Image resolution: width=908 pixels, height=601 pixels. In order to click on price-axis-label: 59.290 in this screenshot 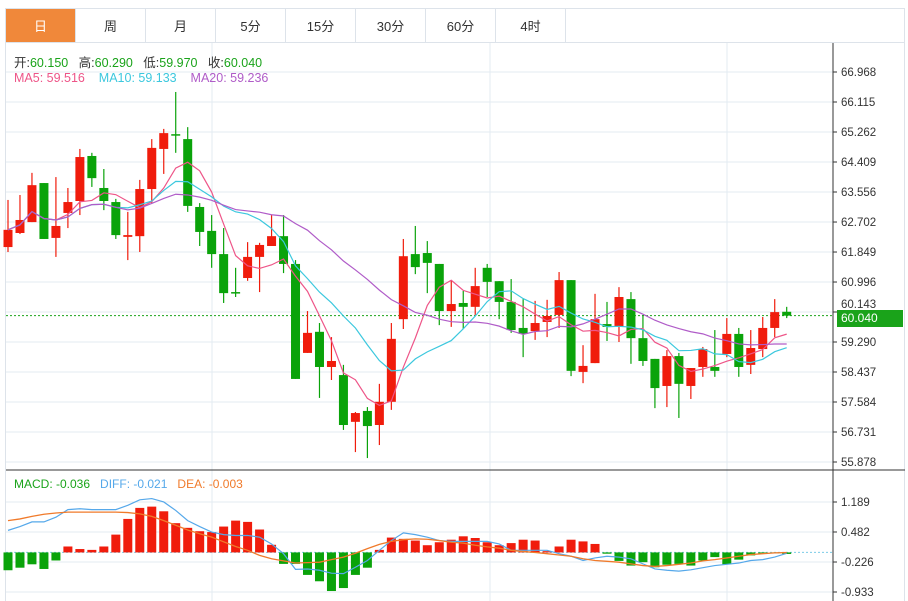, I will do `click(858, 343)`.